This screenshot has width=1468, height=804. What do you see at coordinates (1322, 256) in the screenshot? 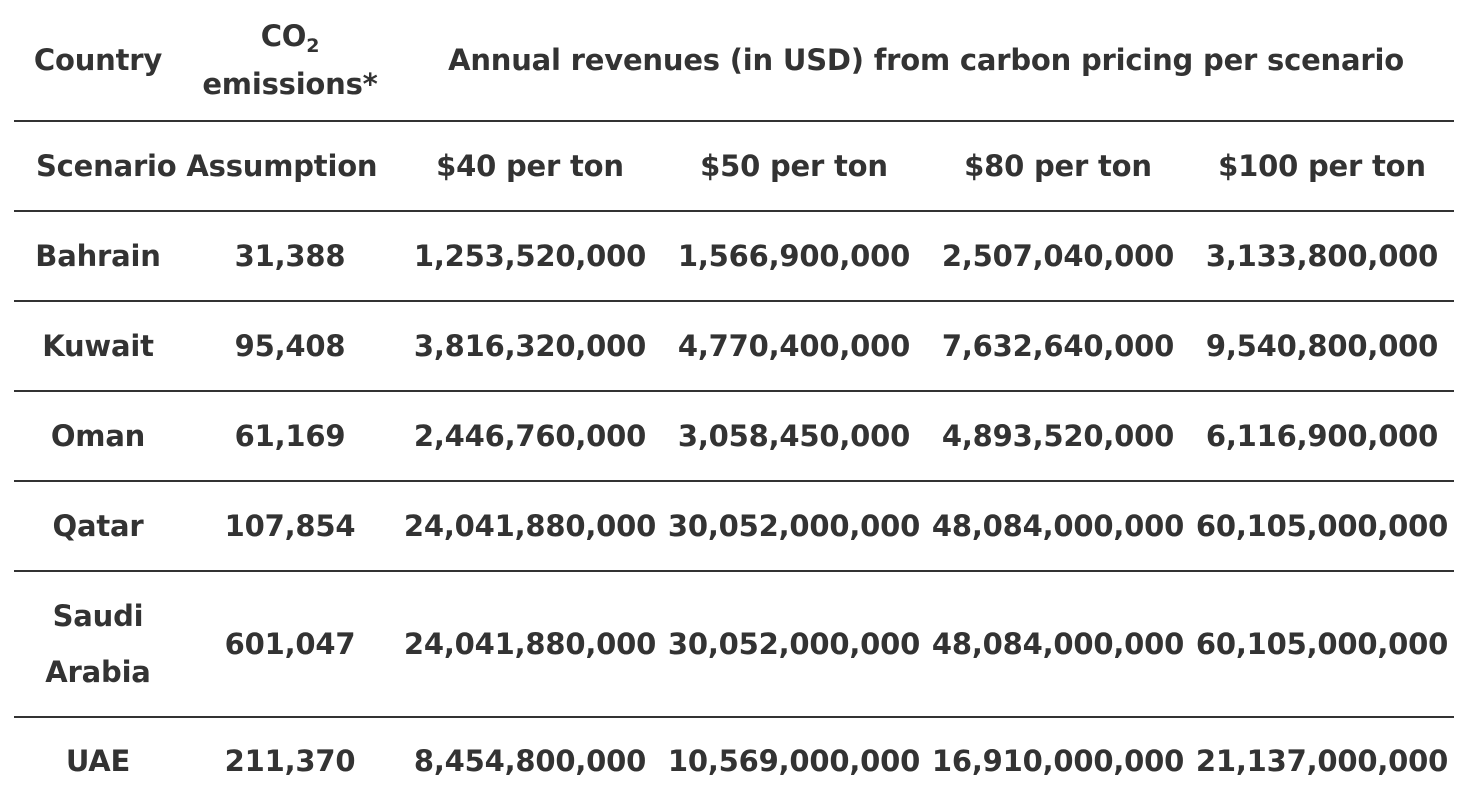
I see `revenue-100-cell: 3,133,800,000` at bounding box center [1322, 256].